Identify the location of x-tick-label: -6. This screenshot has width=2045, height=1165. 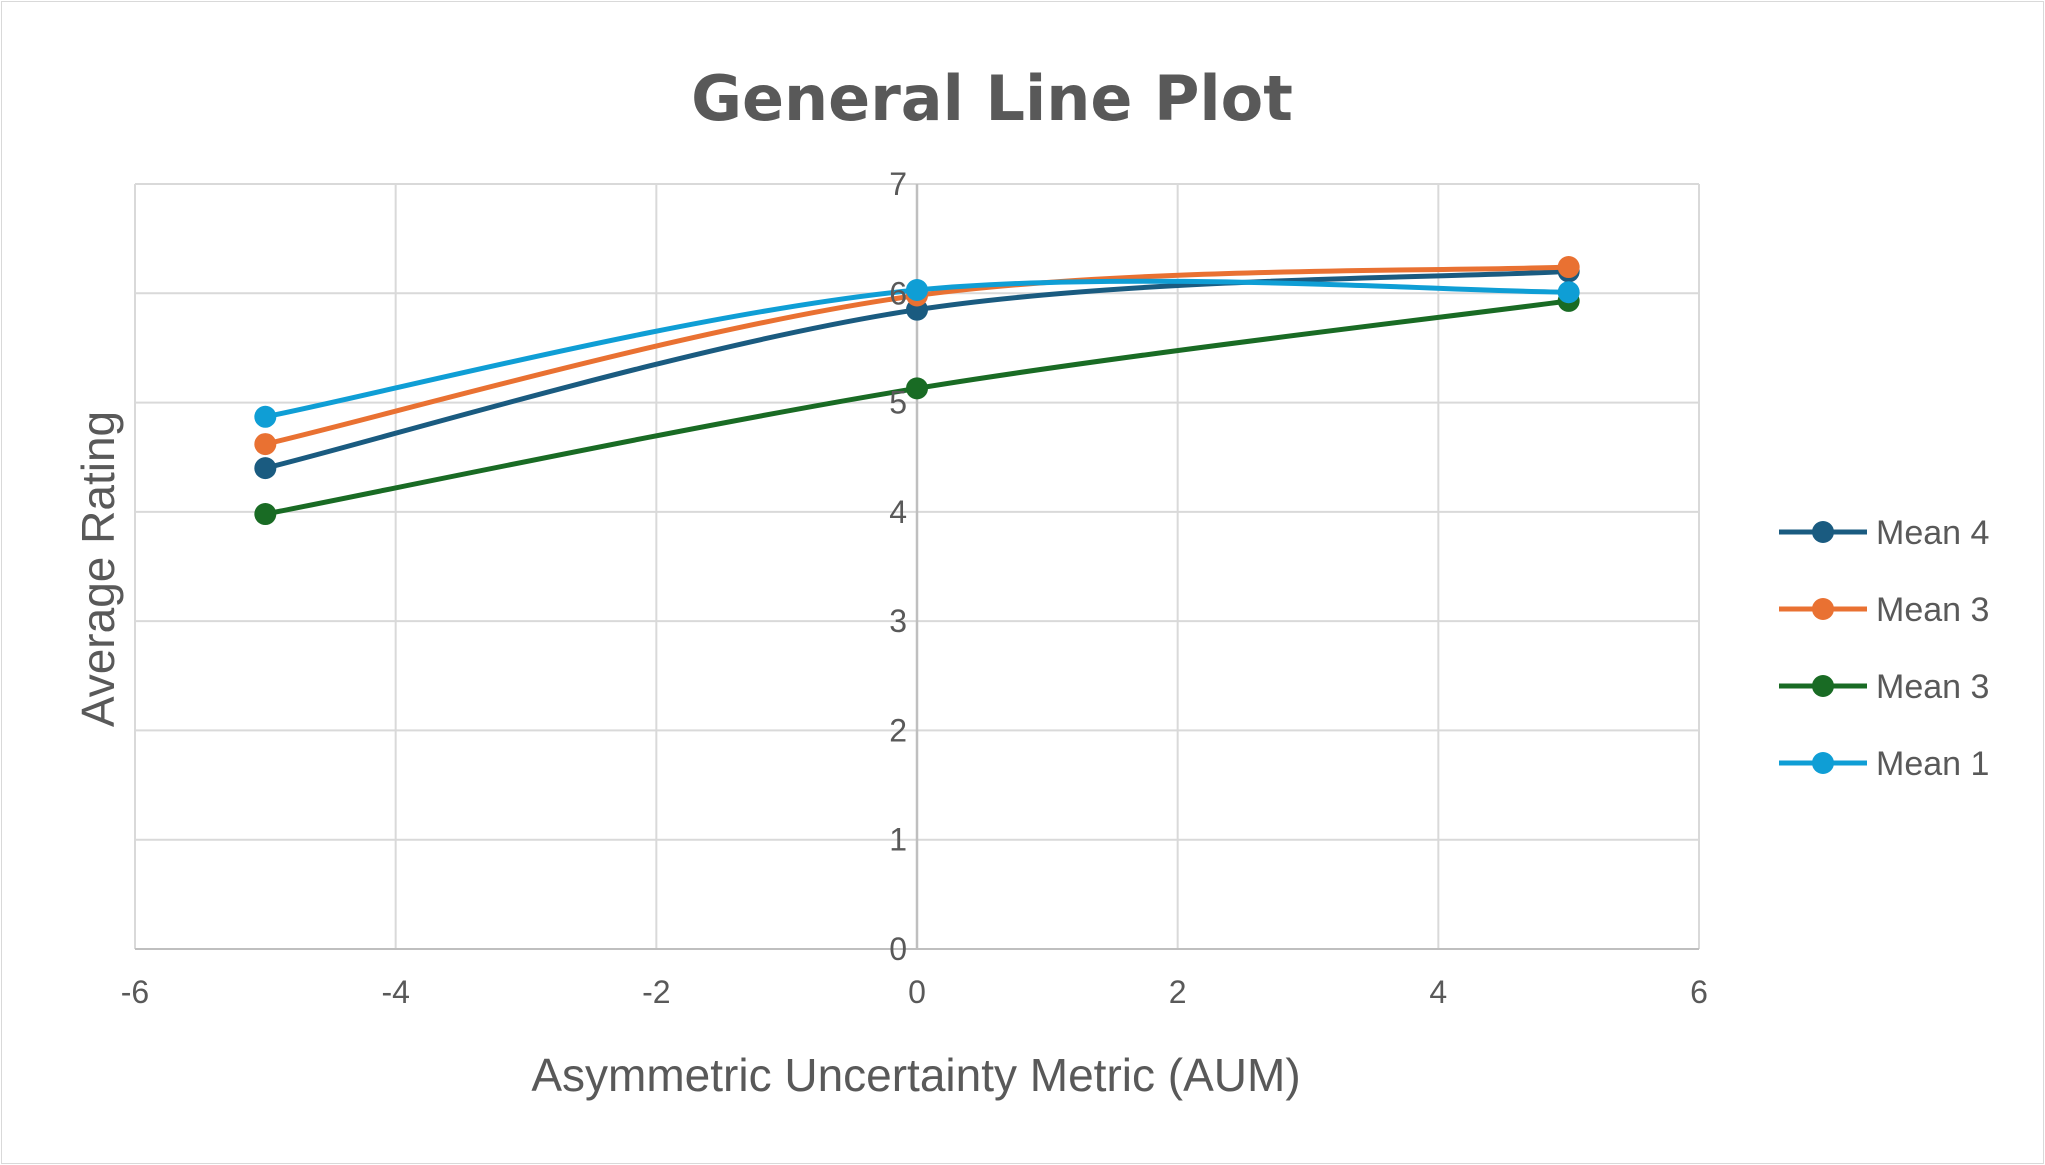
(135, 992).